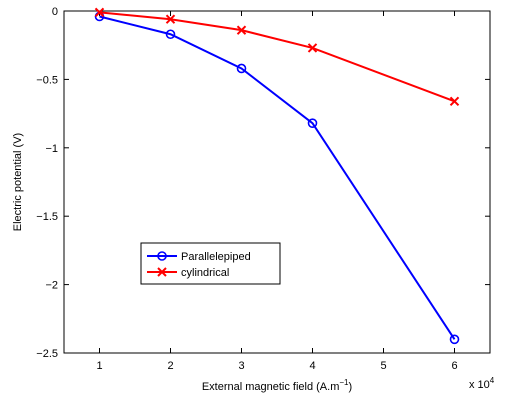  What do you see at coordinates (277, 385) in the screenshot?
I see `x-axis-title: External magnetic field (A.m−1)` at bounding box center [277, 385].